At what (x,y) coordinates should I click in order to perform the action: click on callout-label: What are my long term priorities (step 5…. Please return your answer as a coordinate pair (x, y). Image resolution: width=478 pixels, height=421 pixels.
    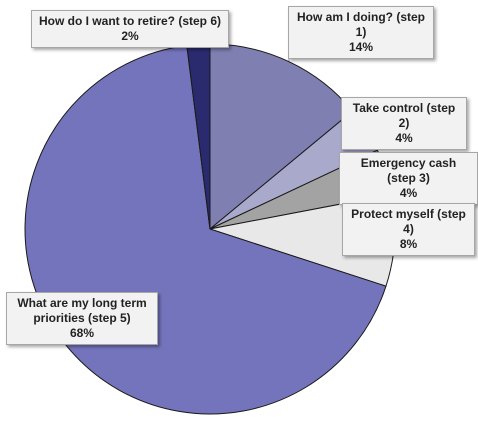
    Looking at the image, I should click on (82, 310).